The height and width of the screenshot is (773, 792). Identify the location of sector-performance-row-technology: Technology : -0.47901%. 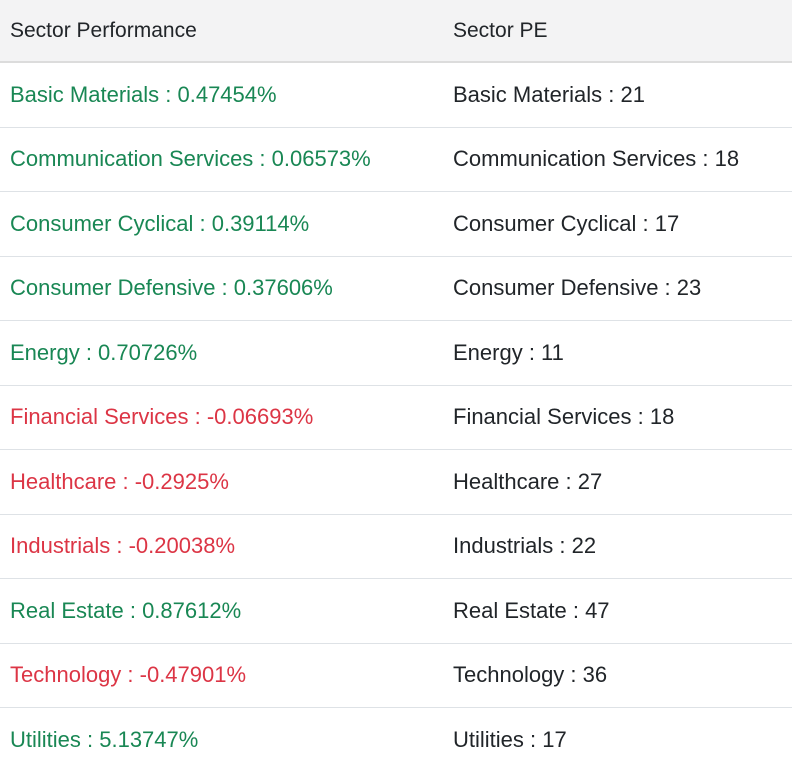
(217, 676).